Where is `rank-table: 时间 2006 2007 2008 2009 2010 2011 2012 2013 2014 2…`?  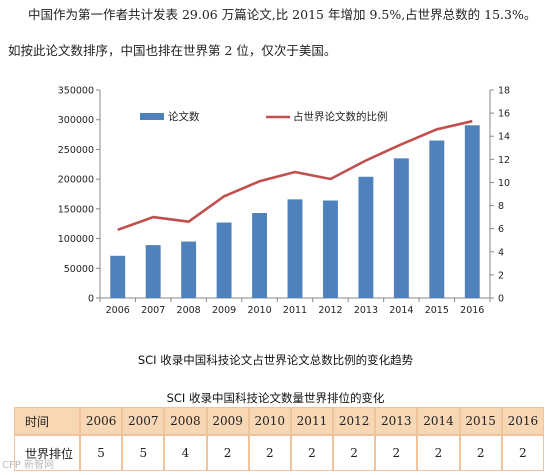 rank-table: 时间 2006 2007 2008 2009 2010 2011 2012 2013 2014 2… is located at coordinates (279, 439).